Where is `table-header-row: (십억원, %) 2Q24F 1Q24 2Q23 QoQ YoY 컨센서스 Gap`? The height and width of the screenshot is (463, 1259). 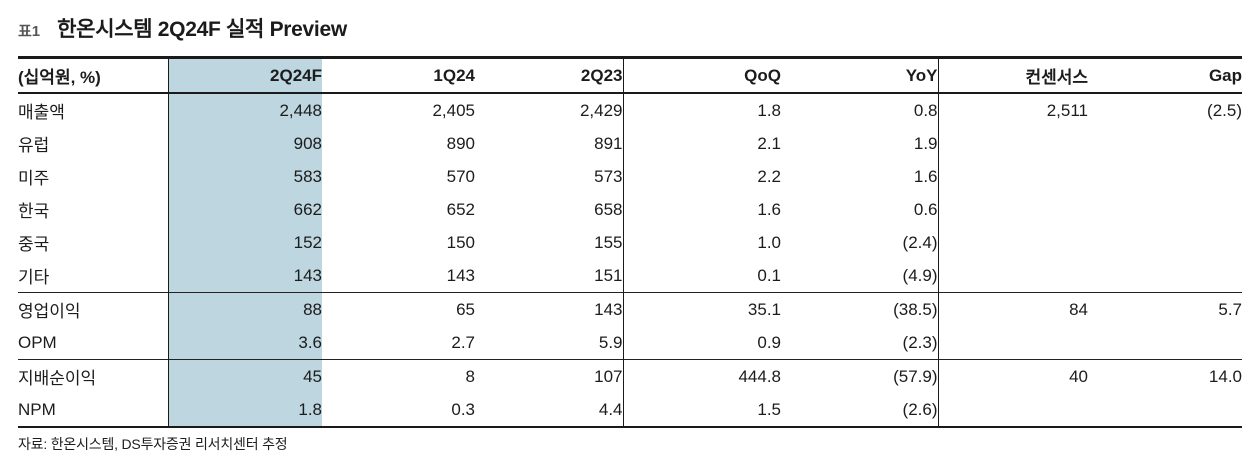
table-header-row: (십억원, %) 2Q24F 1Q24 2Q23 QoQ YoY 컨센서스 Gap is located at coordinates (630, 75).